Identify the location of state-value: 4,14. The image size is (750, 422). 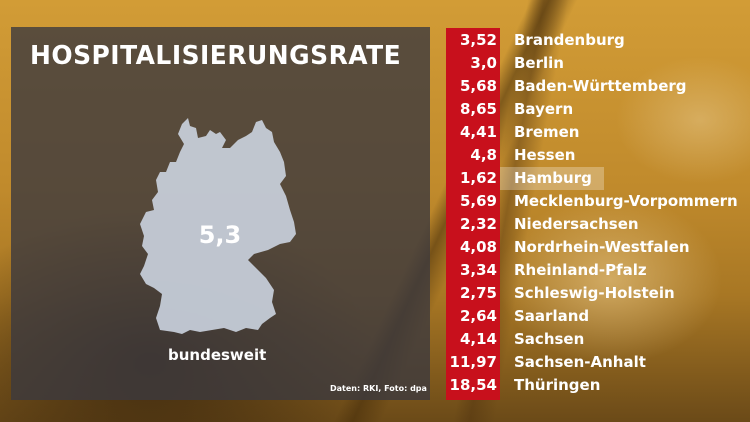
(478, 339).